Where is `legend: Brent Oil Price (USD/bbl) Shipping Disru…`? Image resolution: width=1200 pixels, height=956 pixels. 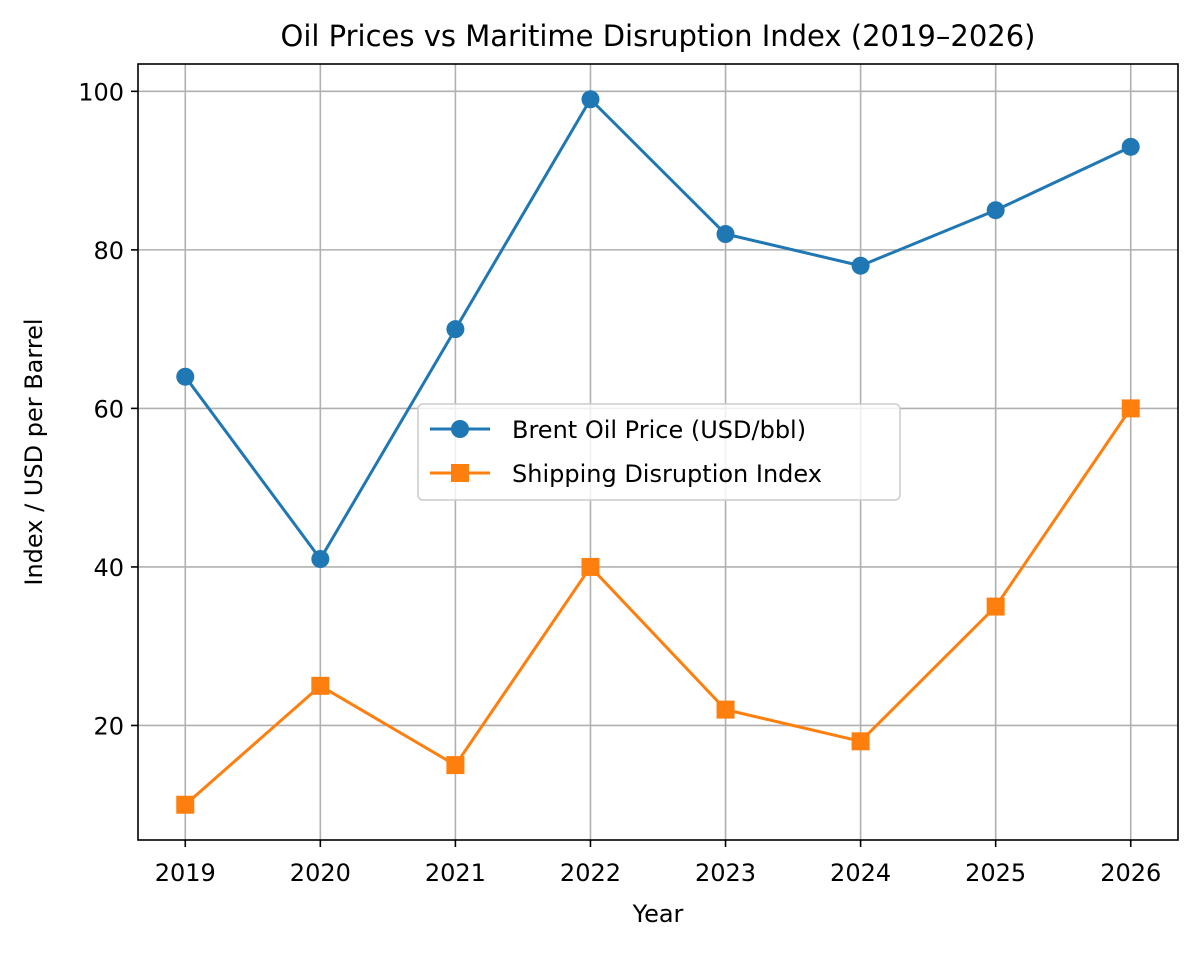
legend: Brent Oil Price (USD/bbl) Shipping Disru… is located at coordinates (659, 452).